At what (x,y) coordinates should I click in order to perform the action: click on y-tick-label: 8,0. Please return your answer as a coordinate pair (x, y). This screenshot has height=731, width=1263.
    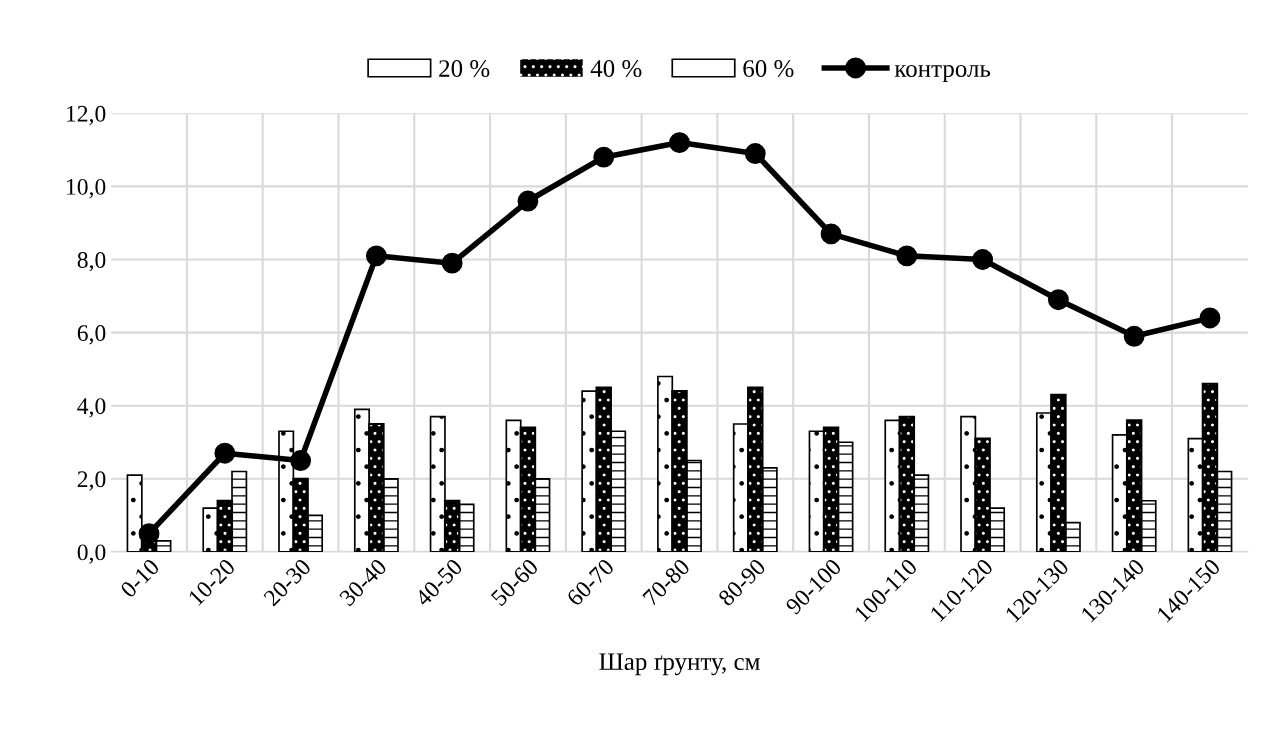
    Looking at the image, I should click on (91, 262).